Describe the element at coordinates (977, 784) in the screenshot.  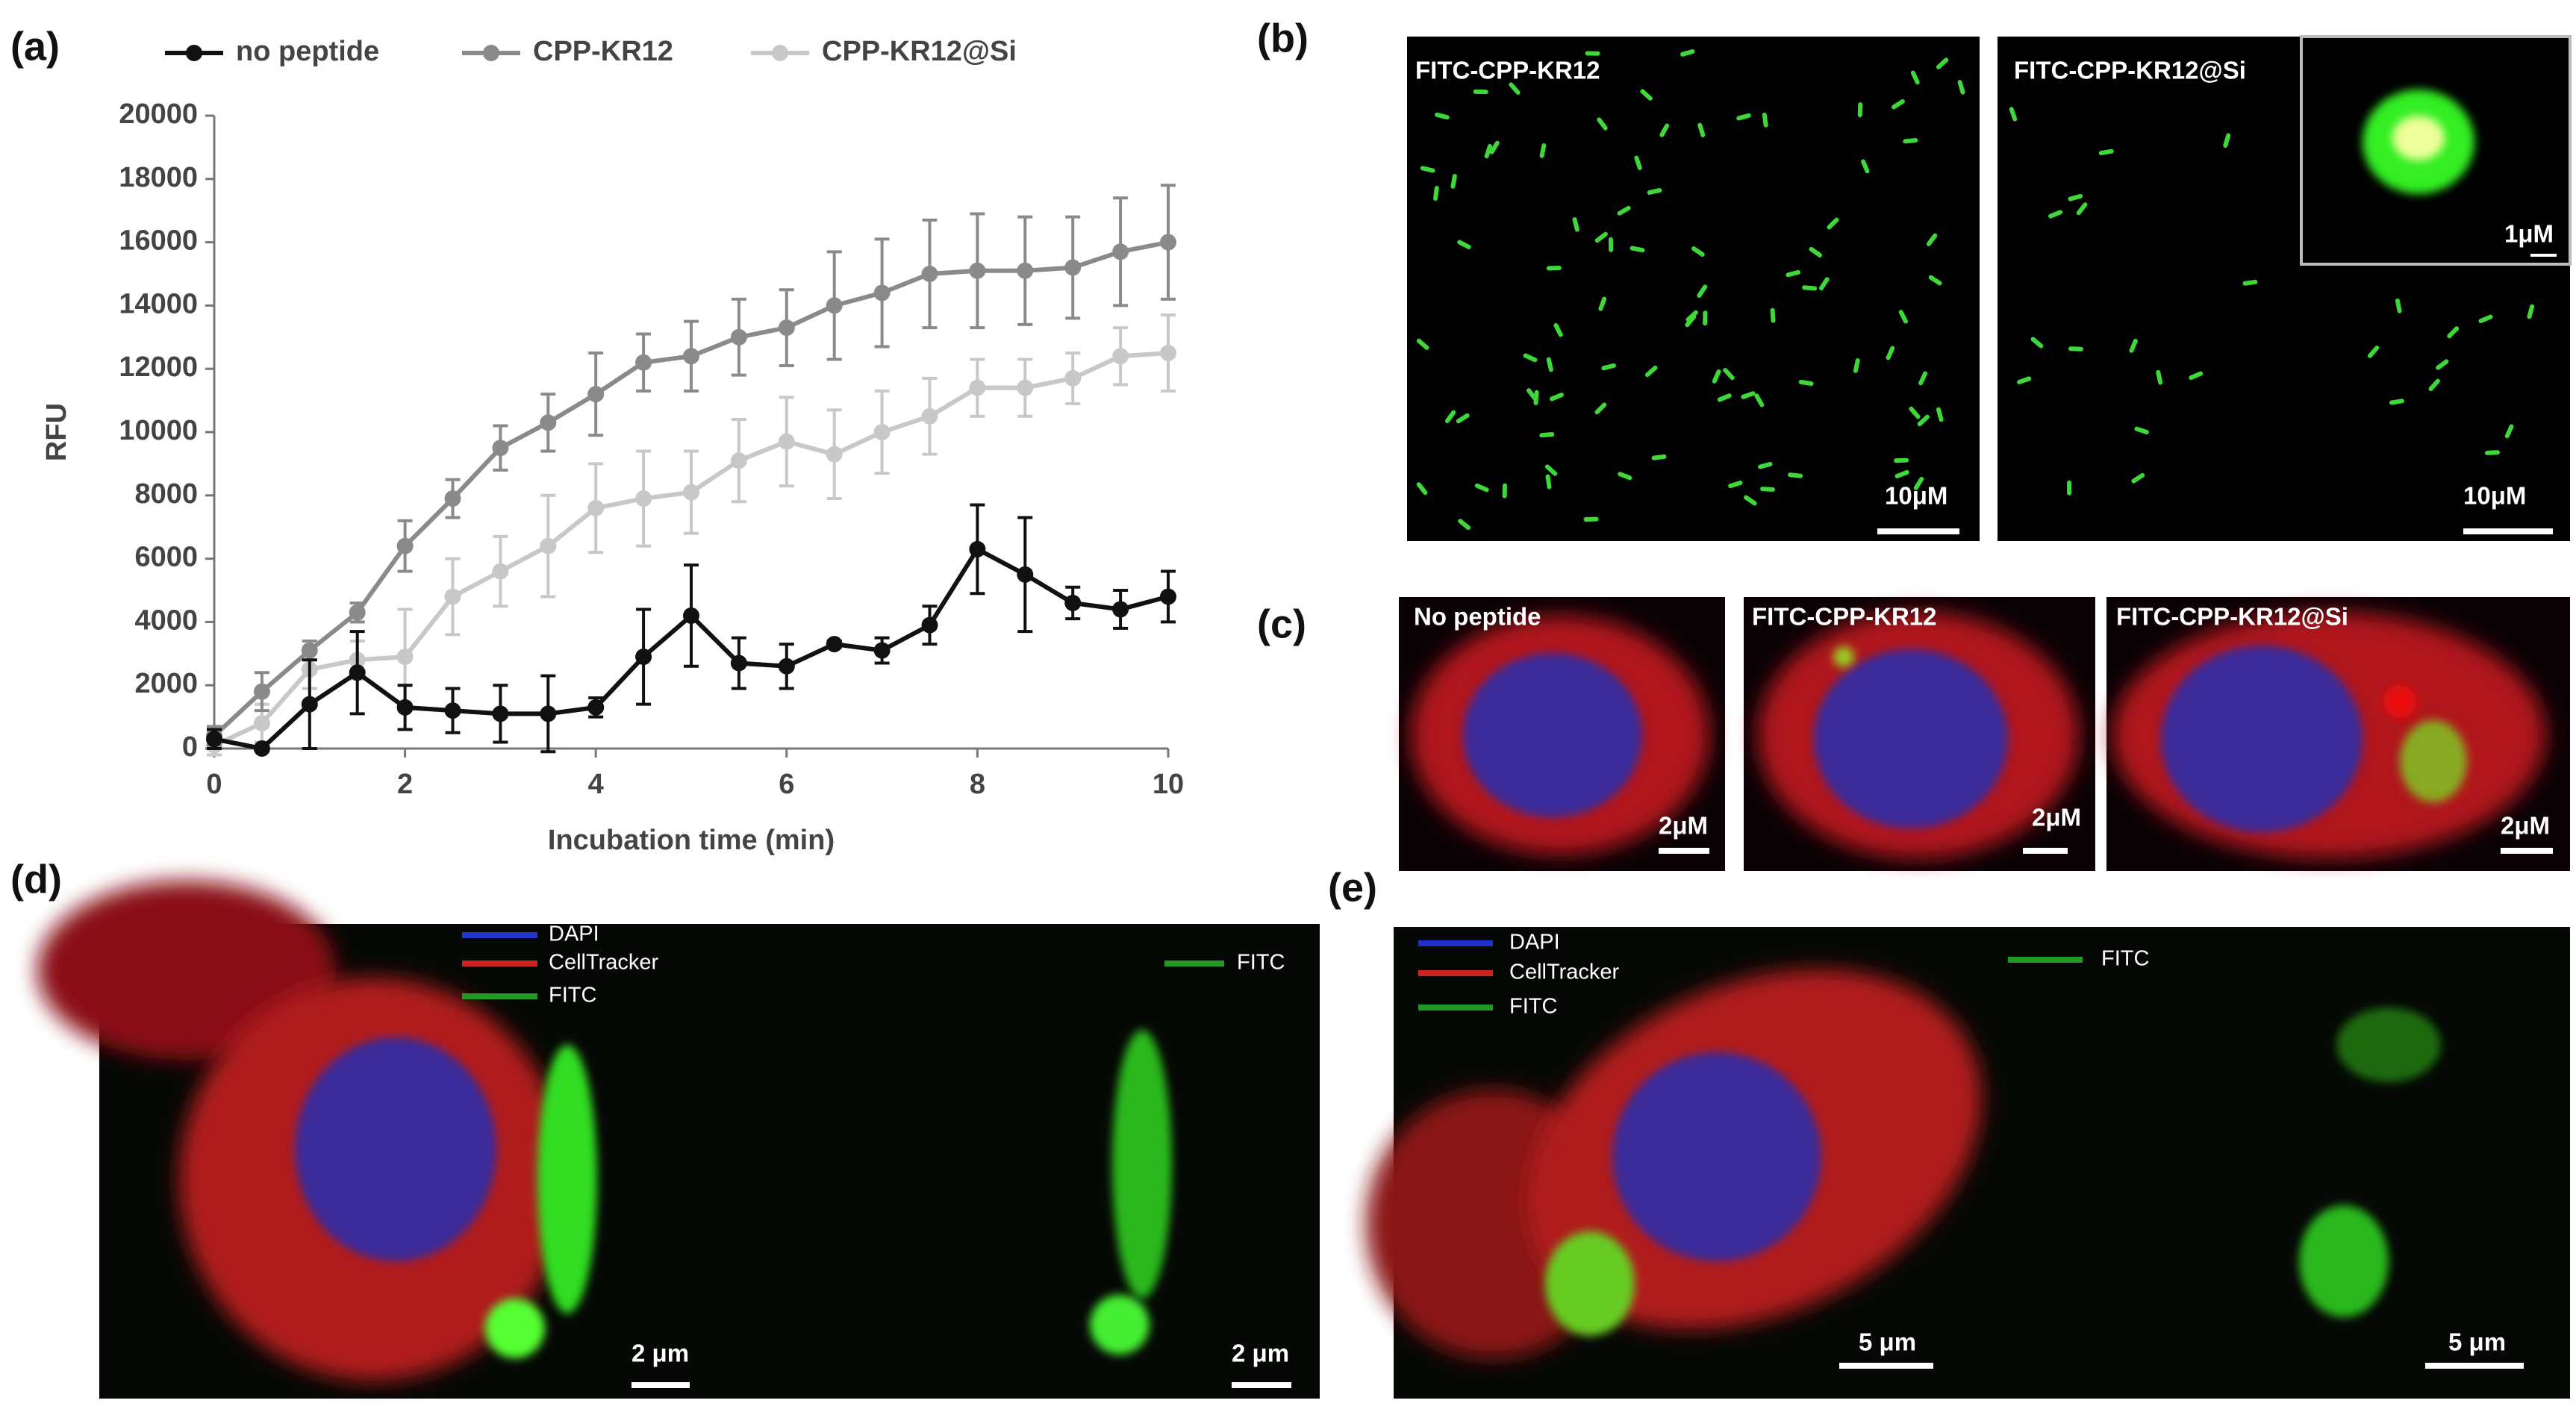
I see `x-tick-label: 8` at that location.